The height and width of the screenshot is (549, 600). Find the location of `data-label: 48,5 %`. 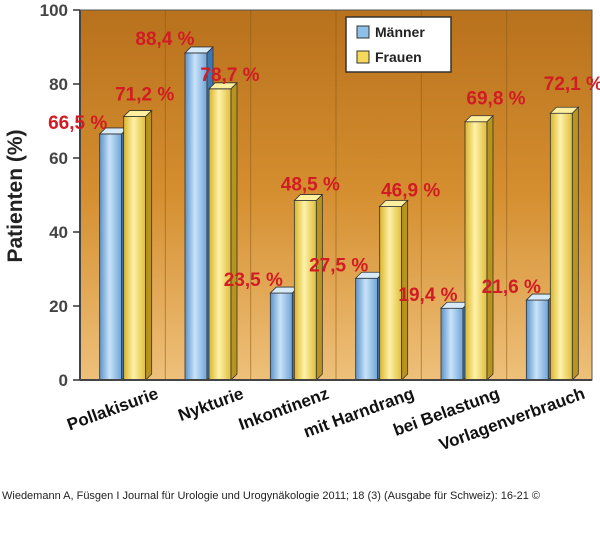

data-label: 48,5 % is located at coordinates (310, 185).